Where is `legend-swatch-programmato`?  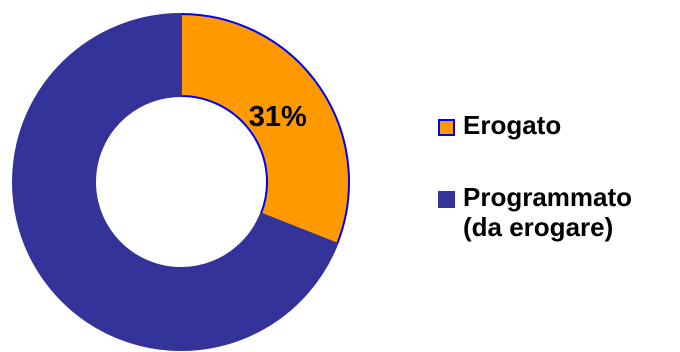 legend-swatch-programmato is located at coordinates (446, 199).